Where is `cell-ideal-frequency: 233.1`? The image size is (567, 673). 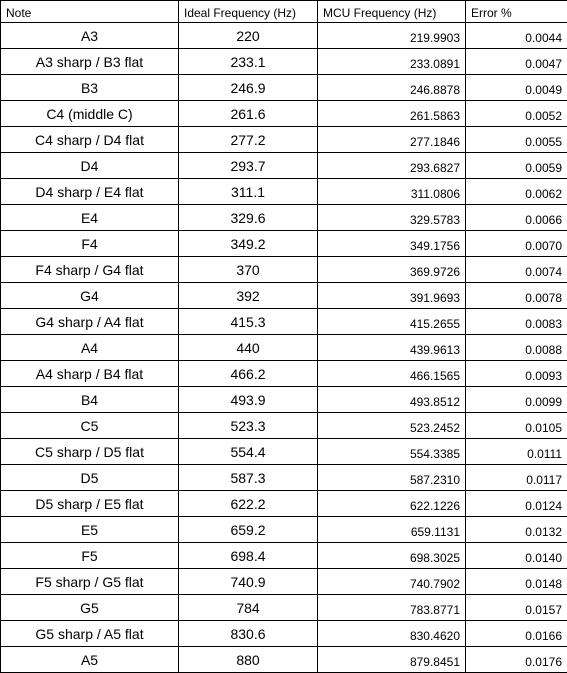
cell-ideal-frequency: 233.1 is located at coordinates (248, 62).